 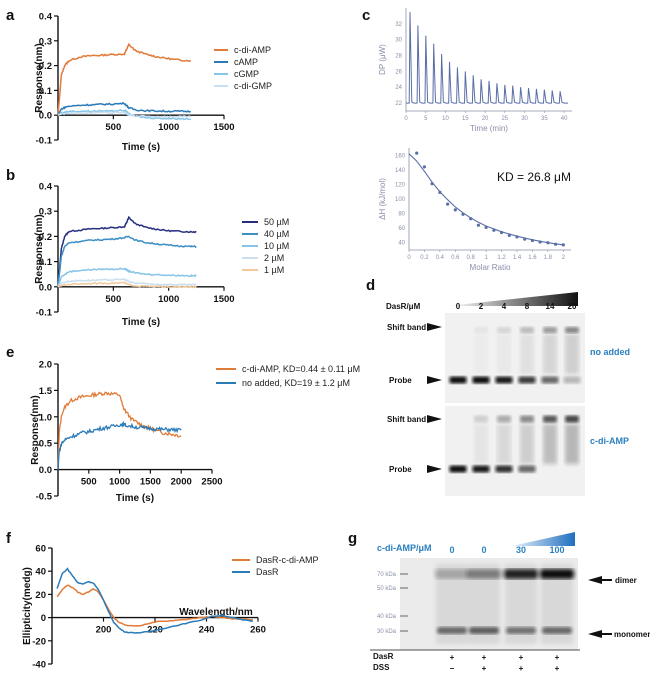 What do you see at coordinates (46, 17) in the screenshot?
I see `y-tick-label: 0.4` at bounding box center [46, 17].